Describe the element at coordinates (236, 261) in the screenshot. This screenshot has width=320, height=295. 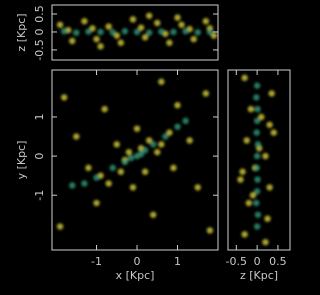
I see `x-tick-label: -0.5` at that location.